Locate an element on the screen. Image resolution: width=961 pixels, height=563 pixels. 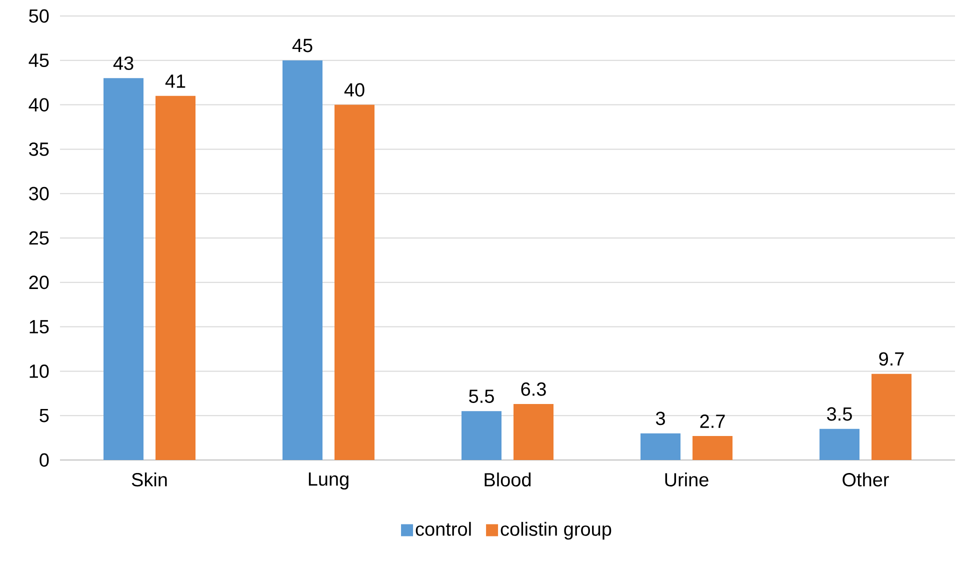
data-label: 9.7 is located at coordinates (891, 359).